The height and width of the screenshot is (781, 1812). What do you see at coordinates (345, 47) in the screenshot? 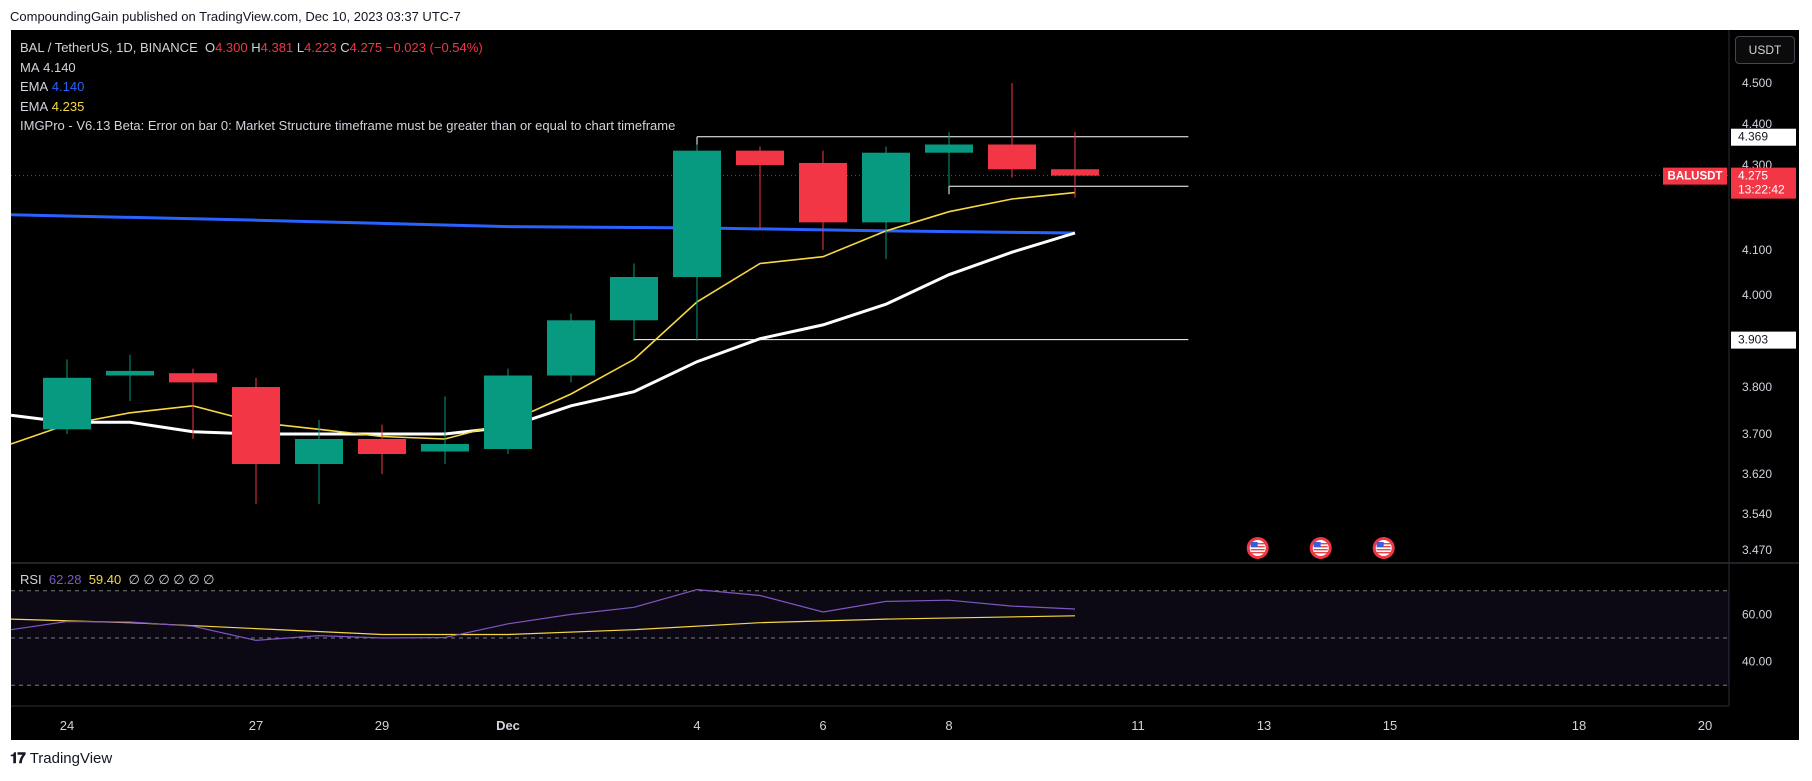
I see `close-label: C` at bounding box center [345, 47].